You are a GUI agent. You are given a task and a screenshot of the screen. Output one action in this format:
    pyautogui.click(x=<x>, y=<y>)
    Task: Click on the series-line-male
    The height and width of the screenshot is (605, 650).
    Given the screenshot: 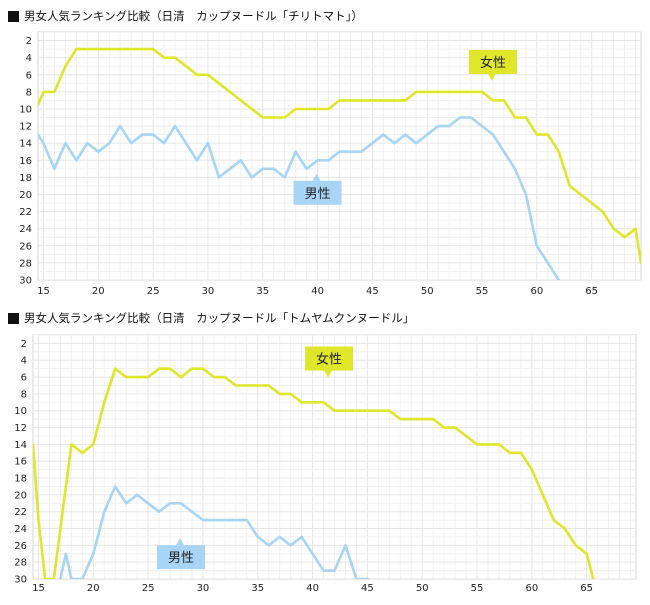 What is the action you would take?
    pyautogui.click(x=215, y=532)
    